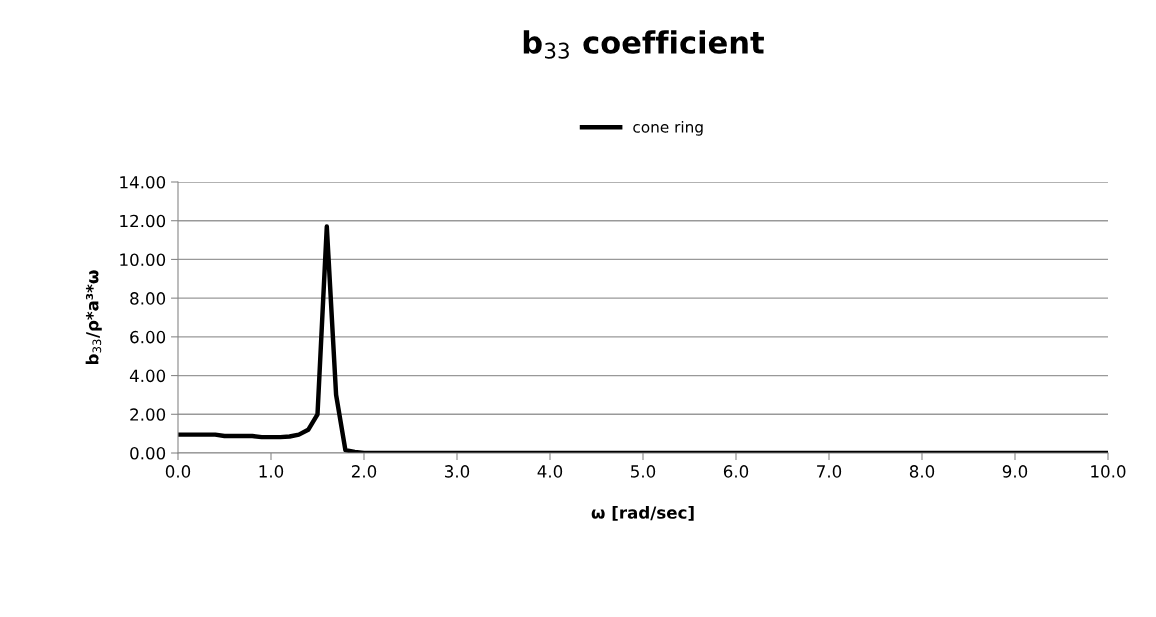  Describe the element at coordinates (148, 298) in the screenshot. I see `y-tick-label: 8.00` at that location.